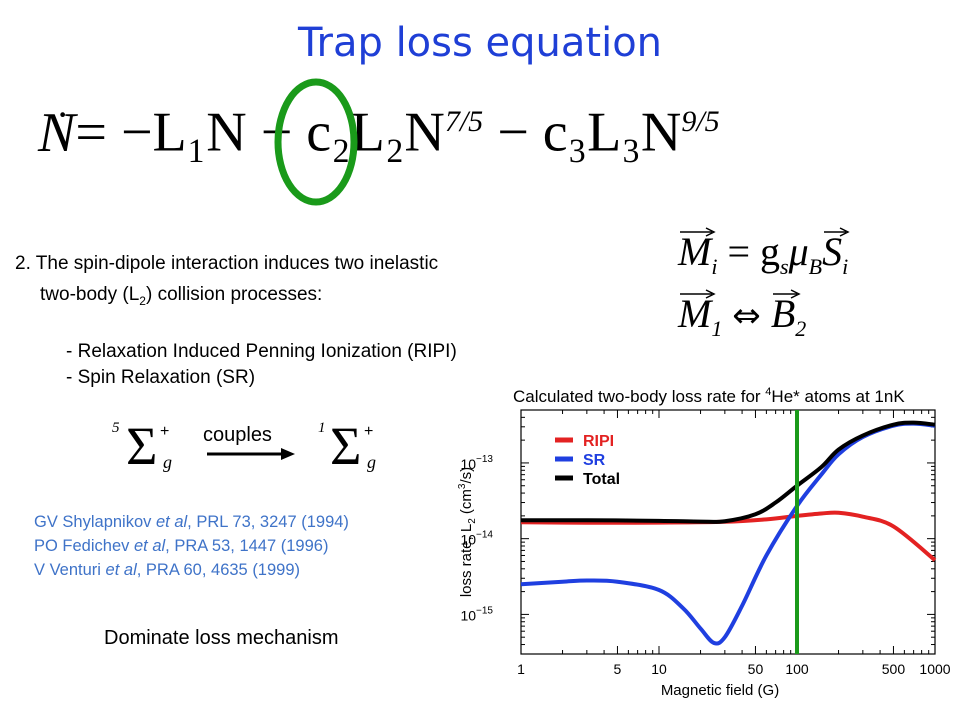 Image resolution: width=960 pixels, height=720 pixels. Describe the element at coordinates (742, 315) in the screenshot. I see `moment-coupling-equation: M 1 ⇔ B 2` at that location.